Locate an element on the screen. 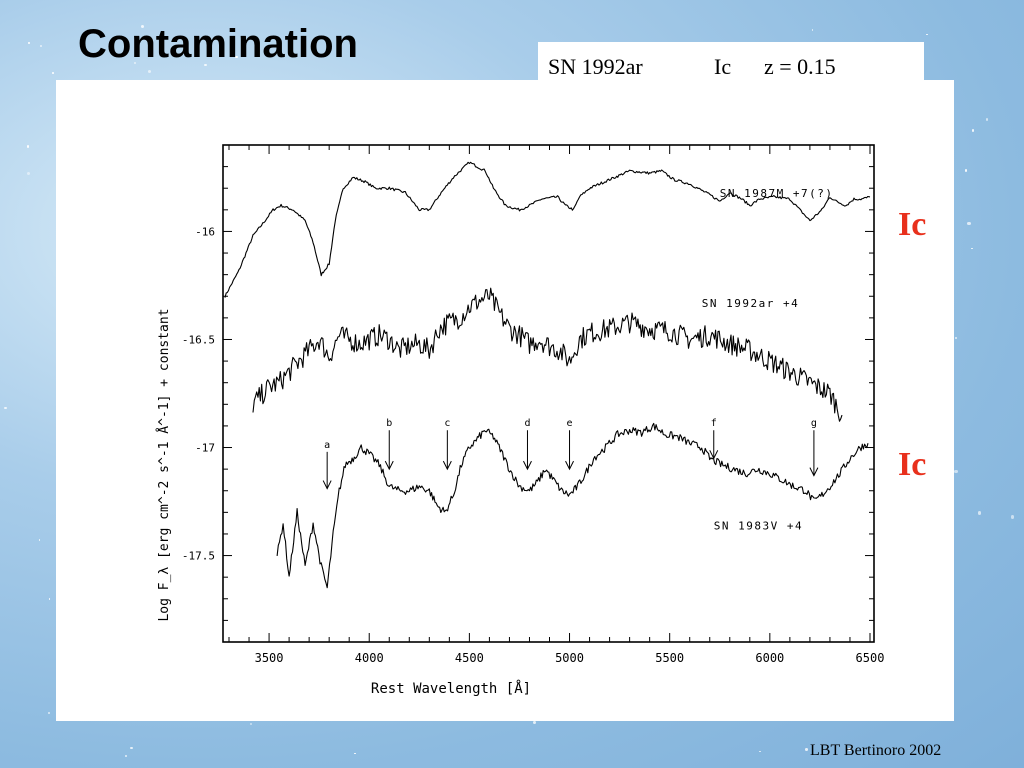  supernova-name: SN 1992ar is located at coordinates (595, 66).